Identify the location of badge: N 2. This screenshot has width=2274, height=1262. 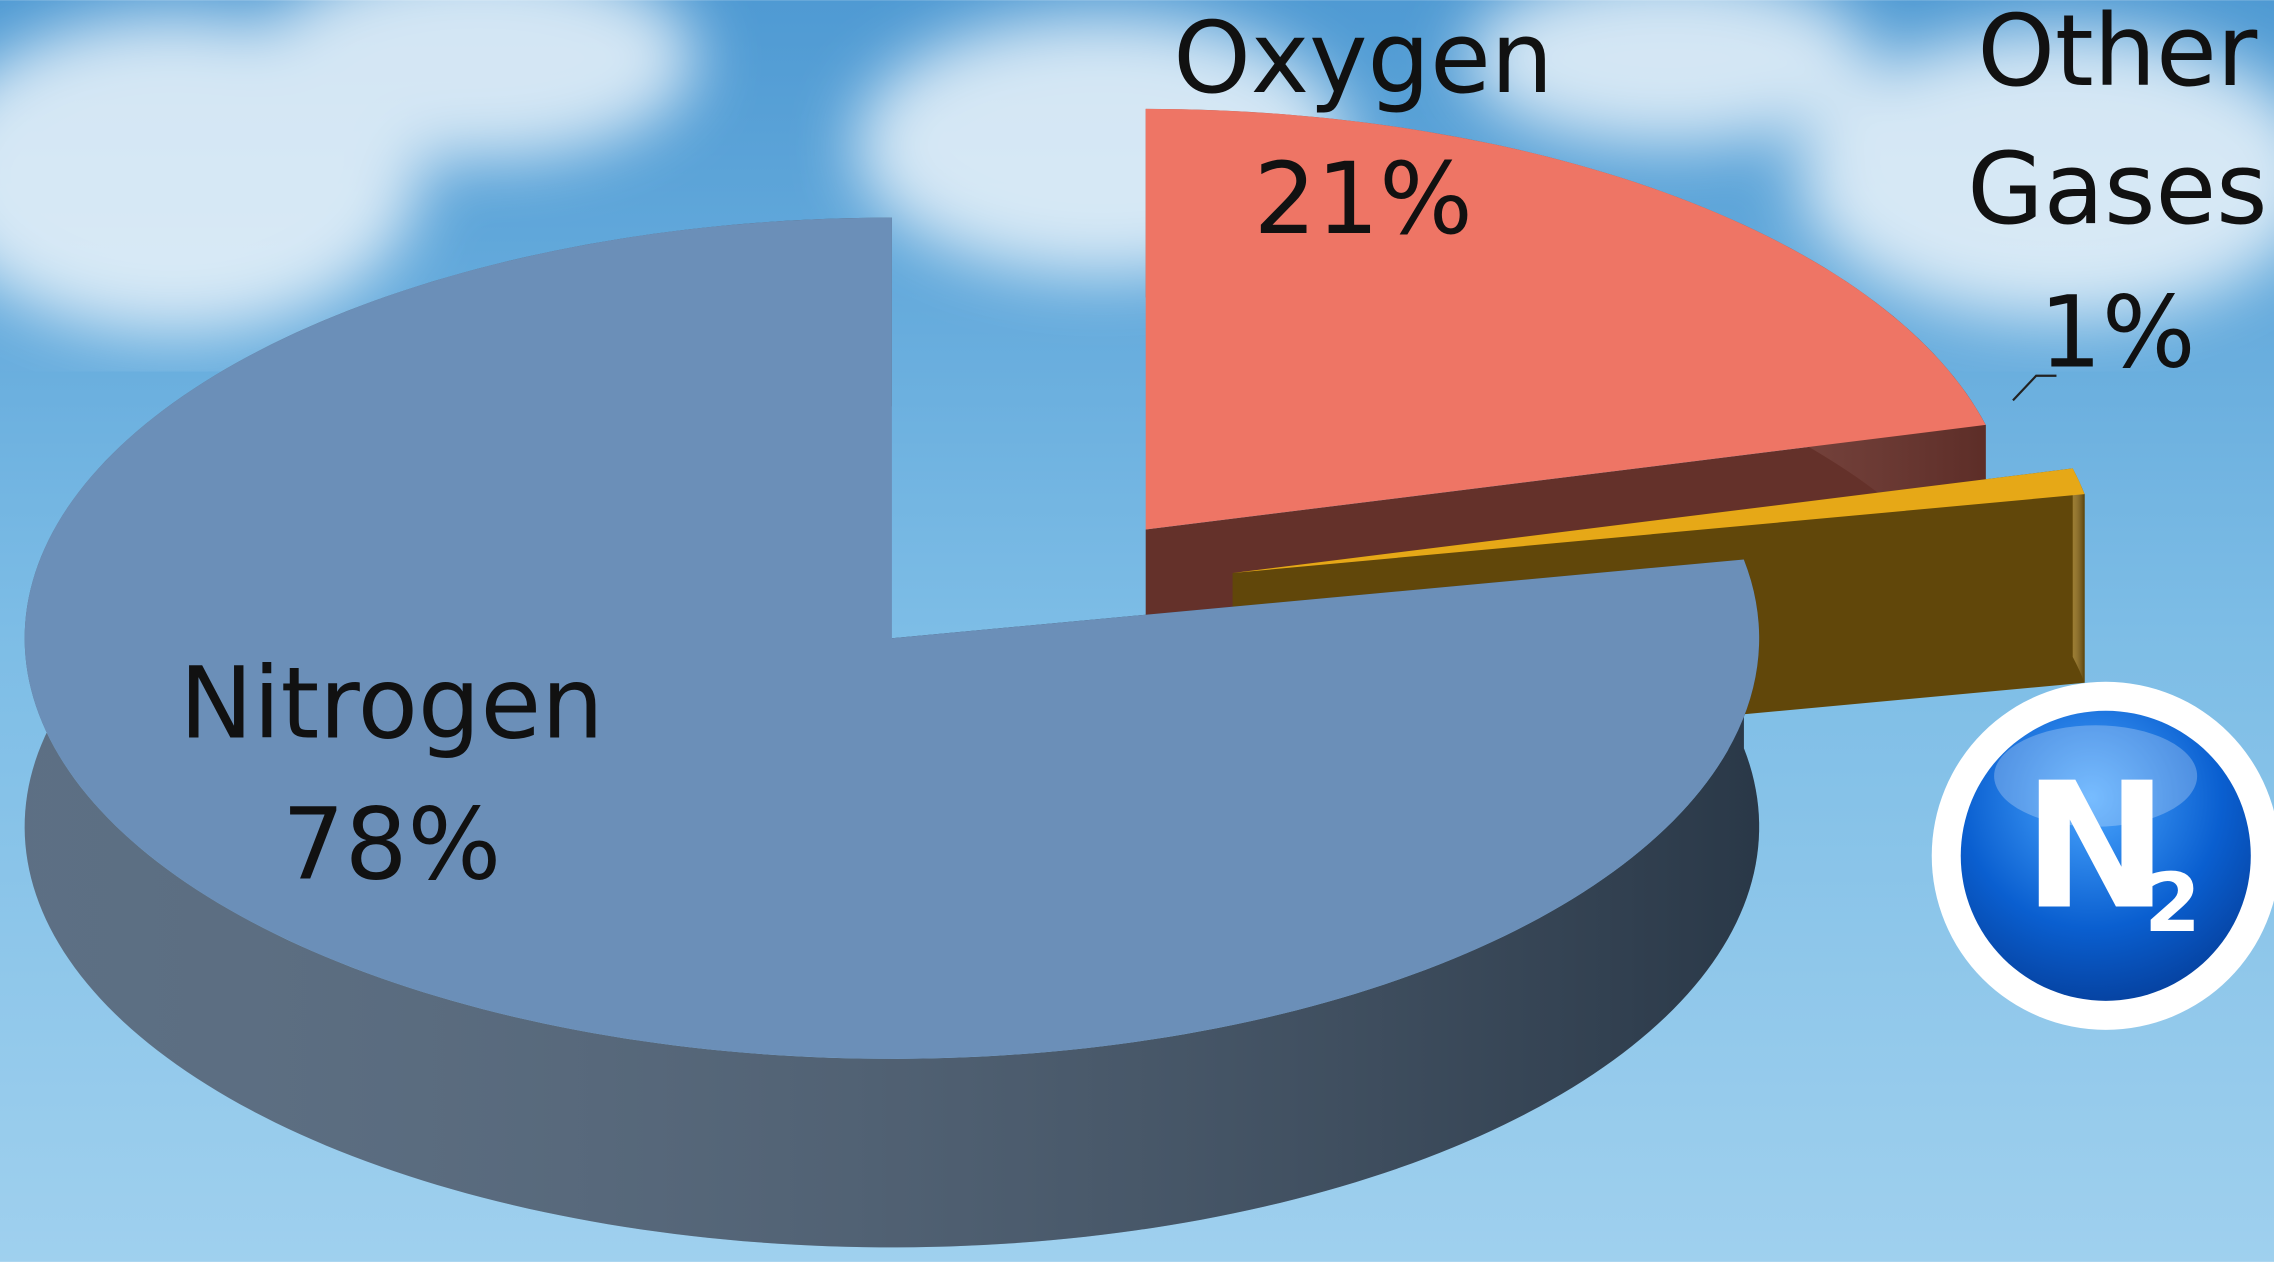
(2102, 855).